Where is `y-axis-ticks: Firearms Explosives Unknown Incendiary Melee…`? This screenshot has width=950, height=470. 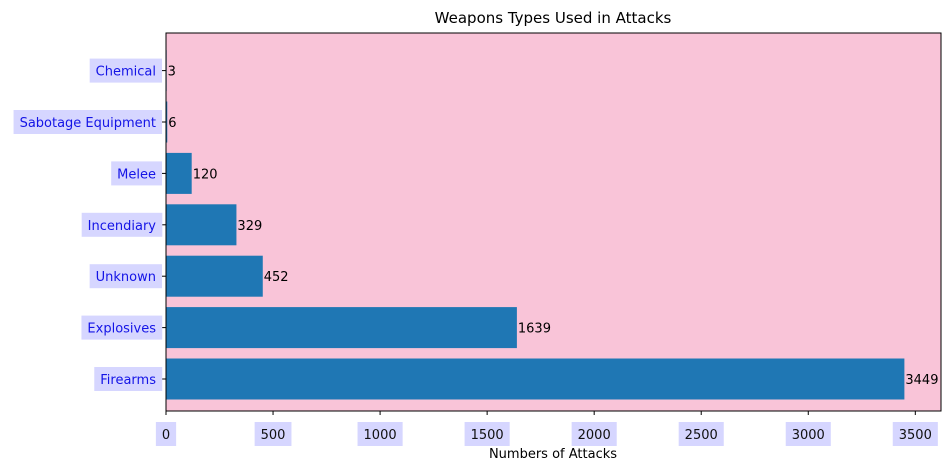
y-axis-ticks: Firearms Explosives Unknown Incendiary Melee… is located at coordinates (89, 224).